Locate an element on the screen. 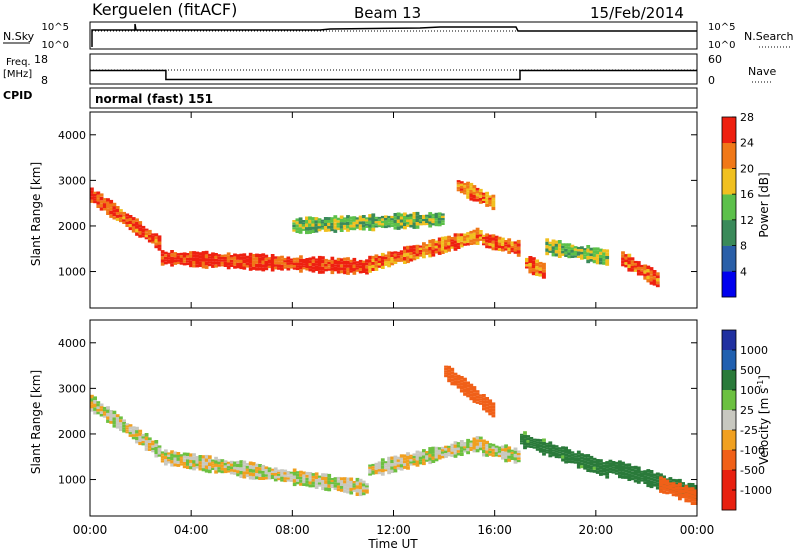 The image size is (800, 554). colorbar-tick-label: 16 is located at coordinates (747, 194).